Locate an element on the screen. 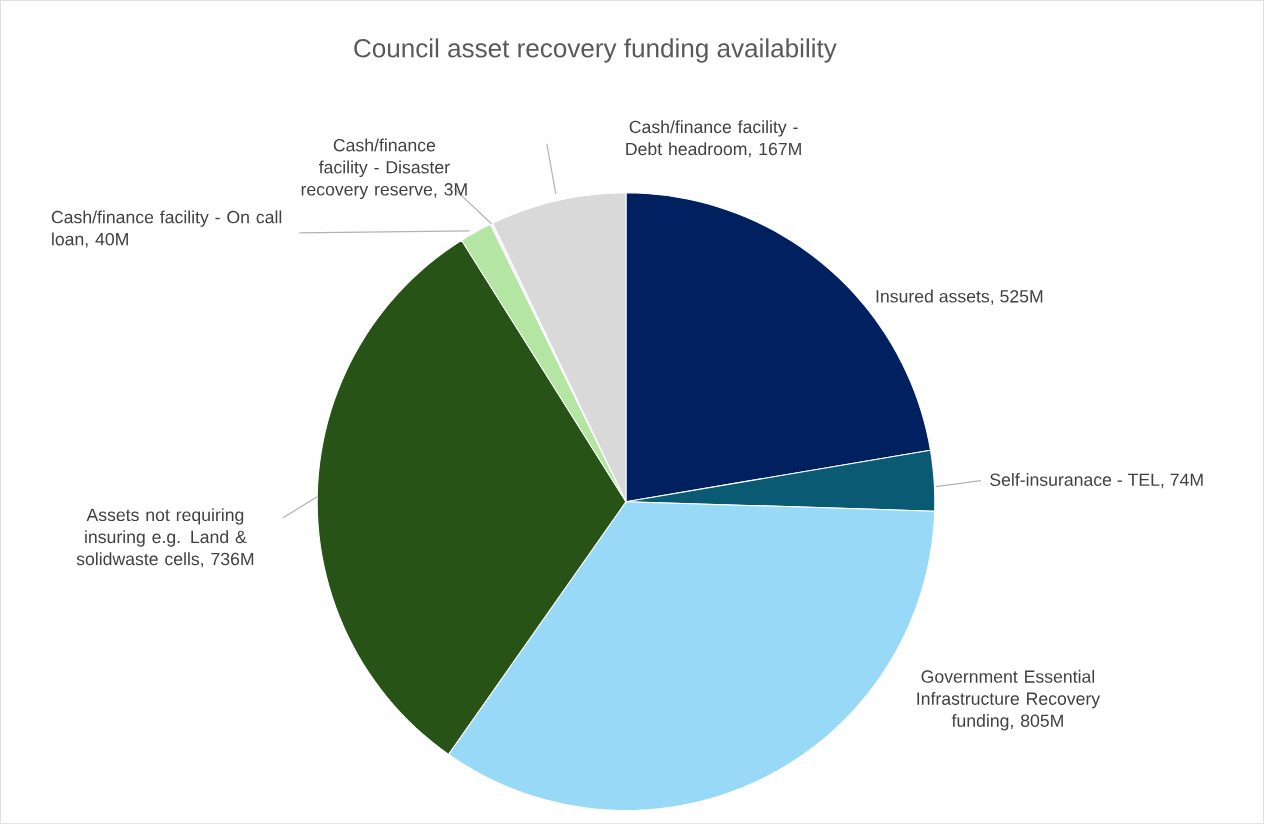 The height and width of the screenshot is (824, 1264). slice-label: Cash/finance facility - Disaster recovery reserve, 3M is located at coordinates (384, 169).